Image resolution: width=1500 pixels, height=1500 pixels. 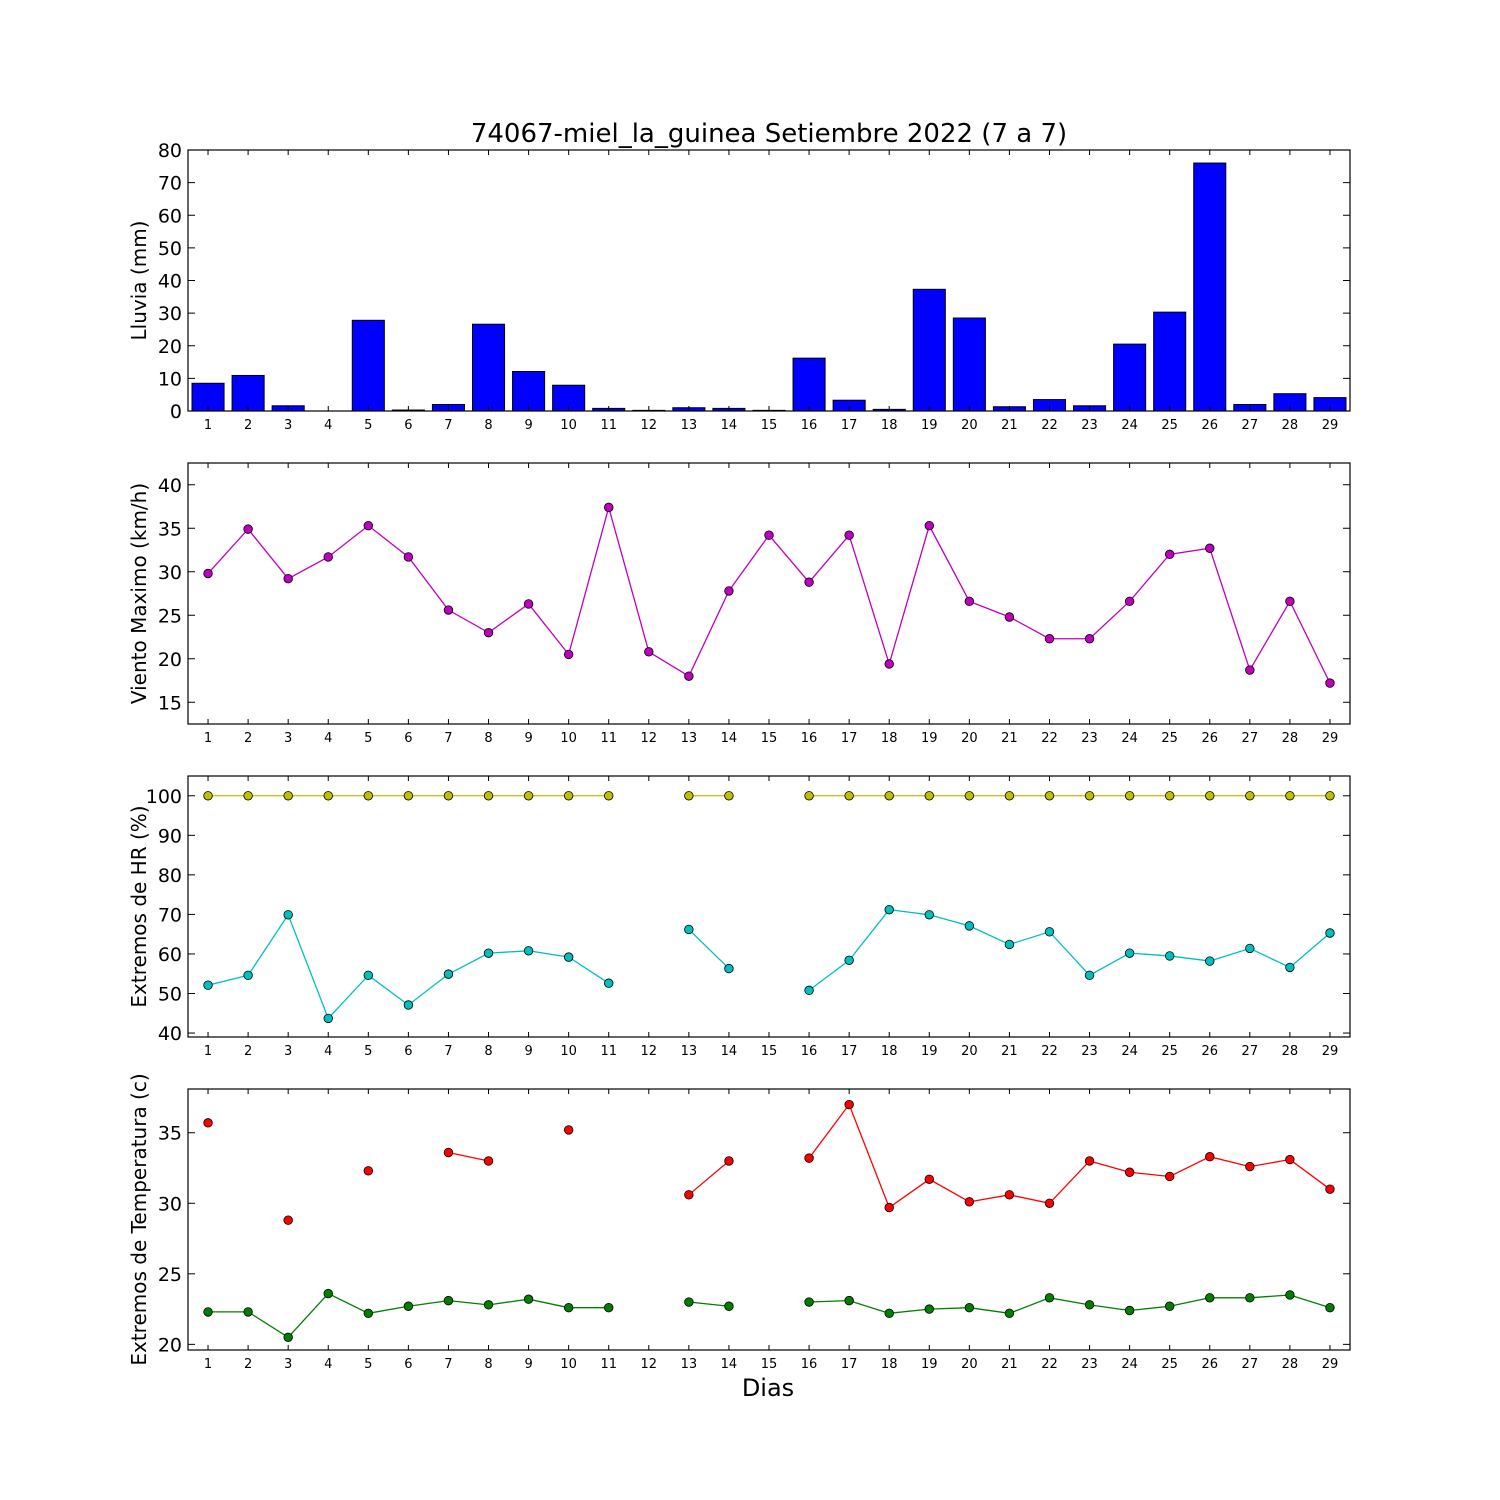 I want to click on y-tick-label: 40, so click(x=170, y=1034).